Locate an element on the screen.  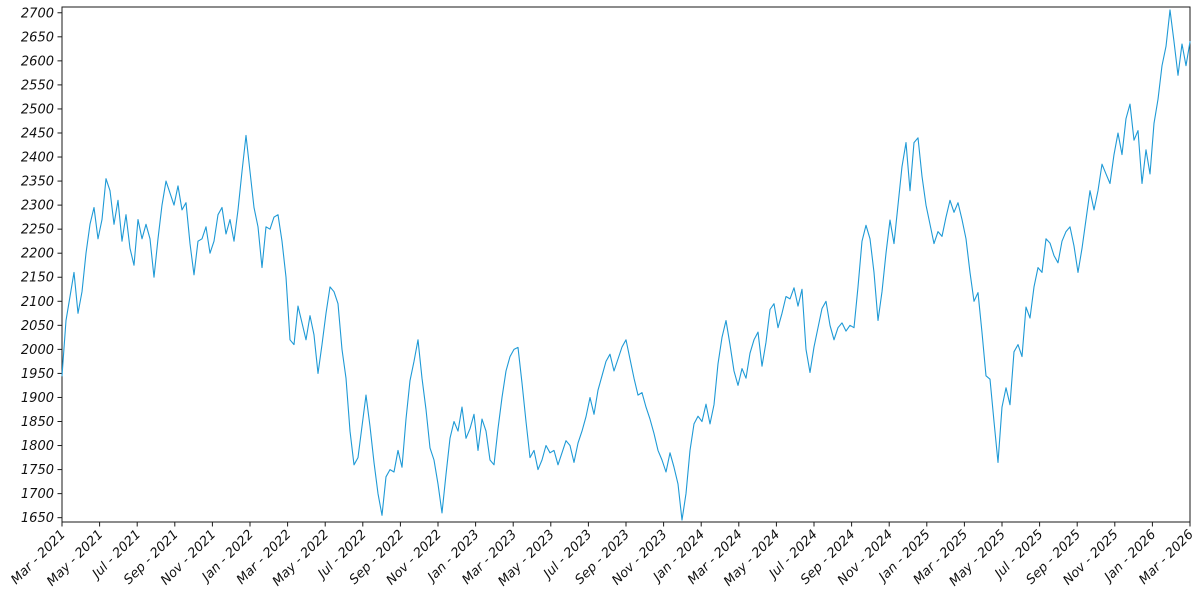
y-tick-label: 2600 is located at coordinates (37, 61).